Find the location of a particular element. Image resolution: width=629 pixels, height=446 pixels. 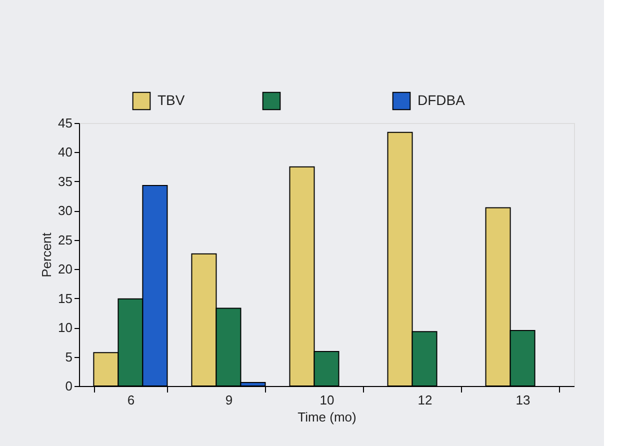

y-tick-label: 5 is located at coordinates (68, 356).